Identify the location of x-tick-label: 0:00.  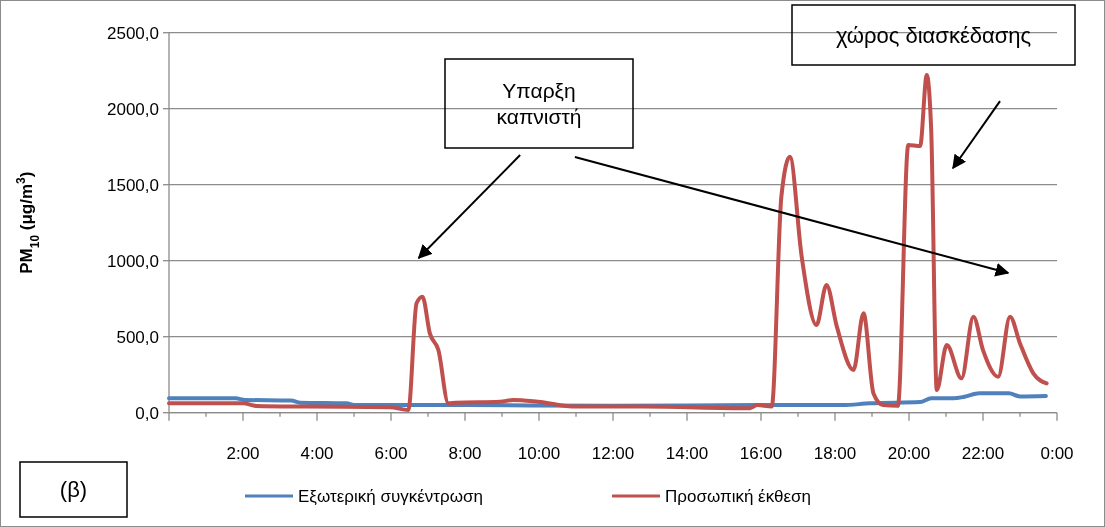
(1057, 453).